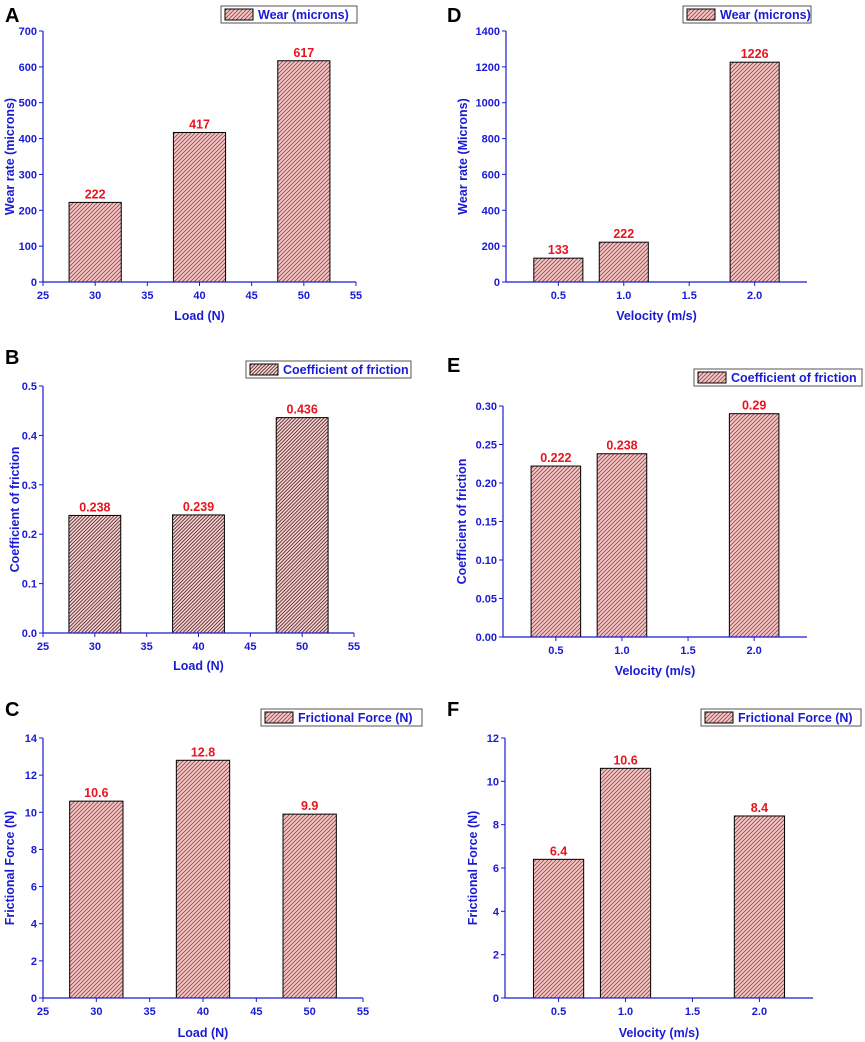 Image resolution: width=865 pixels, height=1042 pixels. What do you see at coordinates (488, 68) in the screenshot?
I see `y-tick-label: 1200` at bounding box center [488, 68].